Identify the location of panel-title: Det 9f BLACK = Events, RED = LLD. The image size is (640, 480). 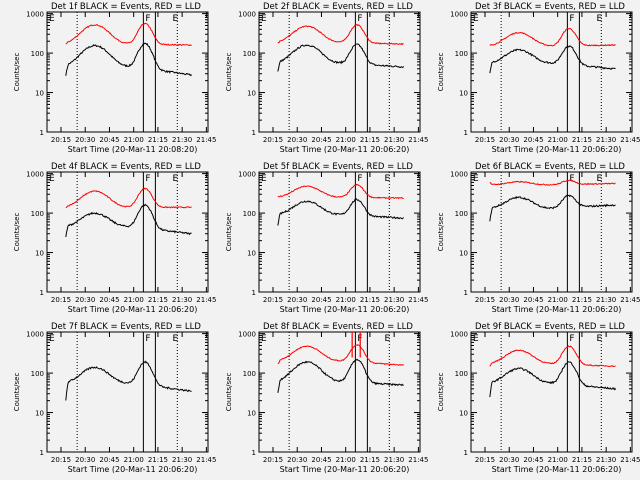
(550, 327).